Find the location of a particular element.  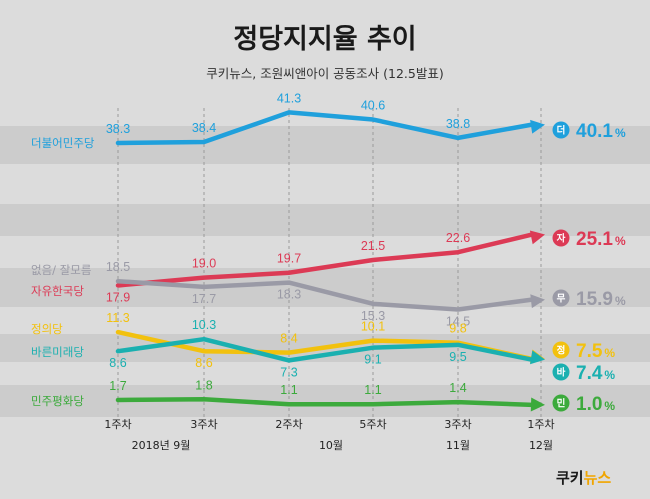

data-label: 21.5 is located at coordinates (373, 246).